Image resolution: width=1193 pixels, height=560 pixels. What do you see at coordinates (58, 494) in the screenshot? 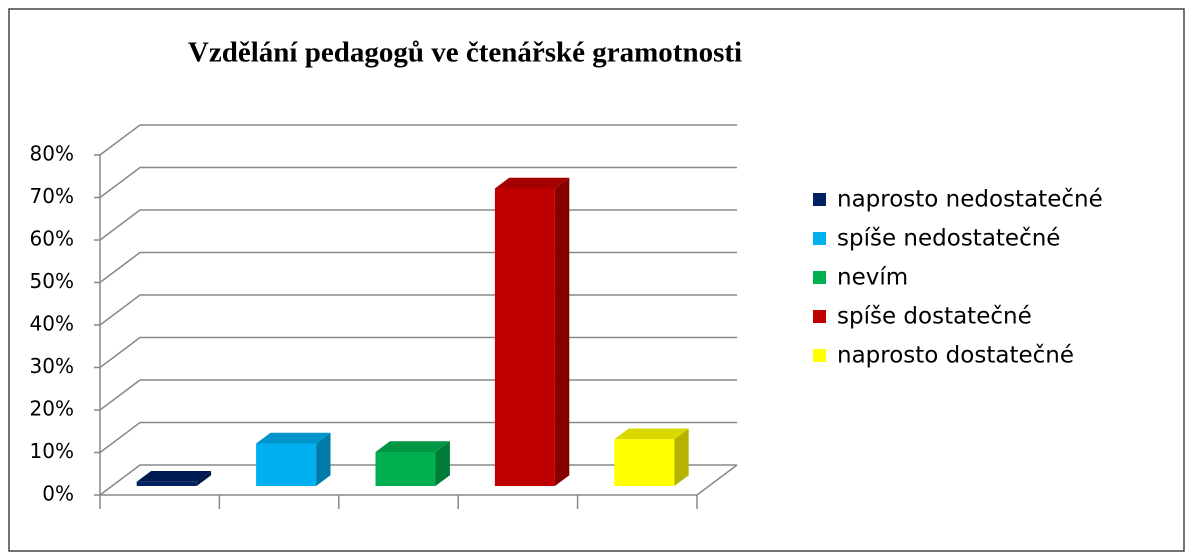
I see `y-tick-label: 0%` at bounding box center [58, 494].